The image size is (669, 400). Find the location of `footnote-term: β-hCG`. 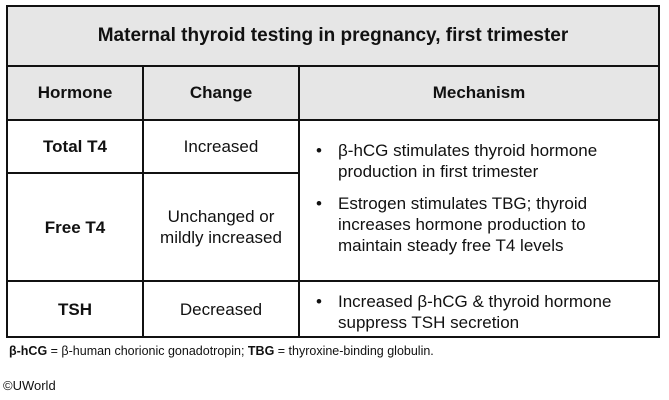

footnote-term: β-hCG is located at coordinates (28, 351).